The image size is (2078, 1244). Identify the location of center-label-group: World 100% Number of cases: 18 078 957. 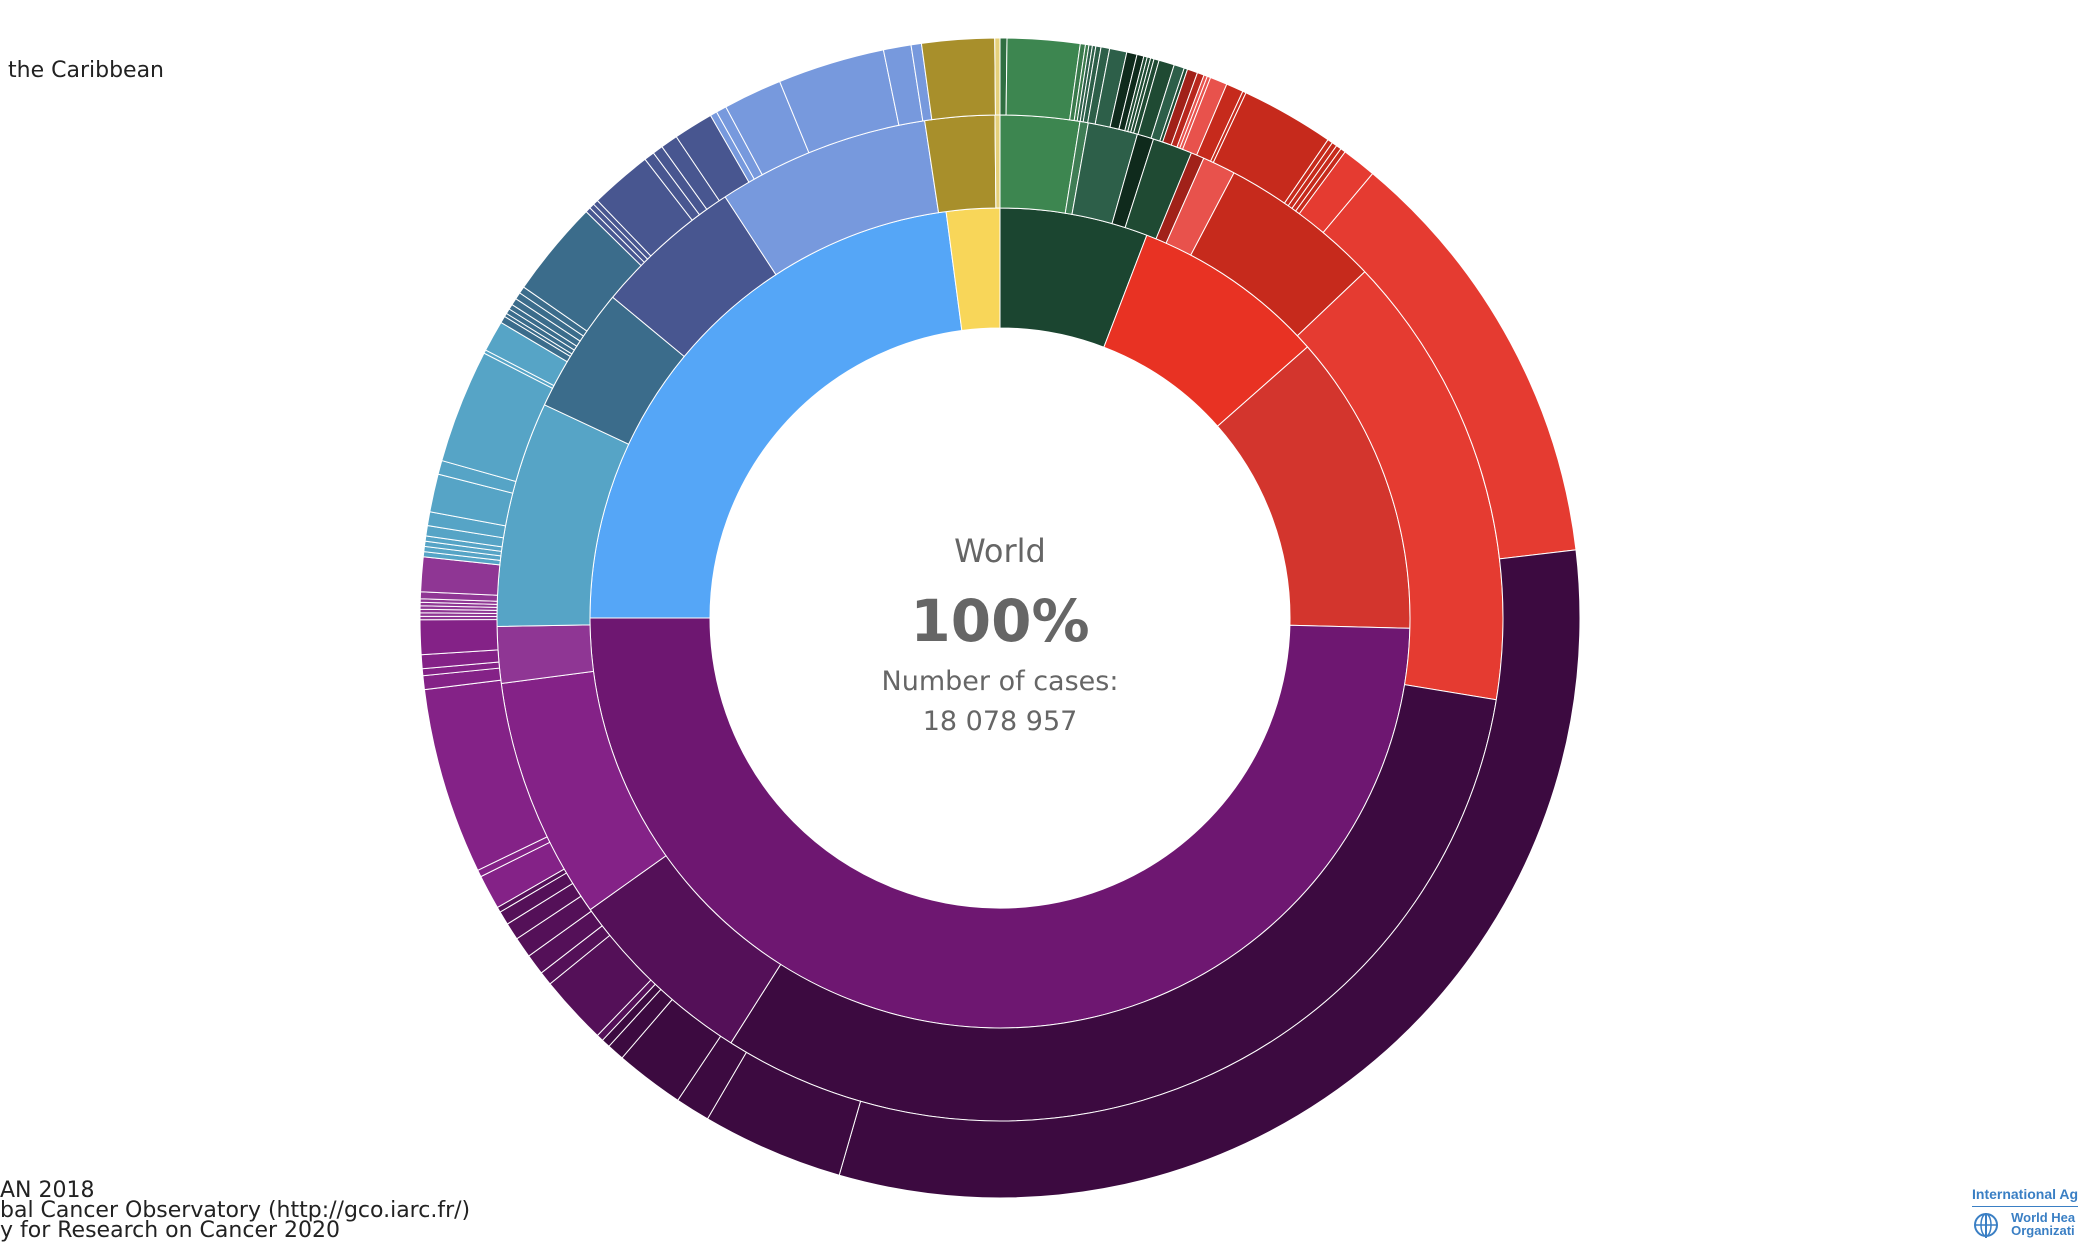
(1000, 634).